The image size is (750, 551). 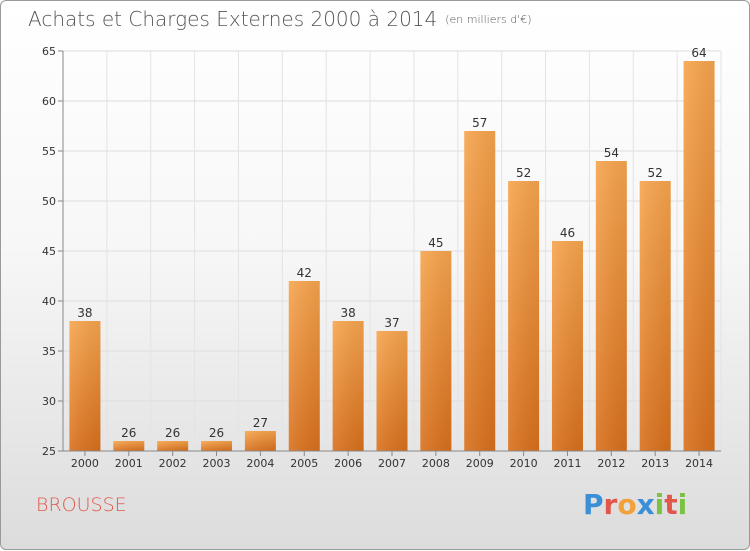 What do you see at coordinates (699, 463) in the screenshot?
I see `x-tick-label: 2014` at bounding box center [699, 463].